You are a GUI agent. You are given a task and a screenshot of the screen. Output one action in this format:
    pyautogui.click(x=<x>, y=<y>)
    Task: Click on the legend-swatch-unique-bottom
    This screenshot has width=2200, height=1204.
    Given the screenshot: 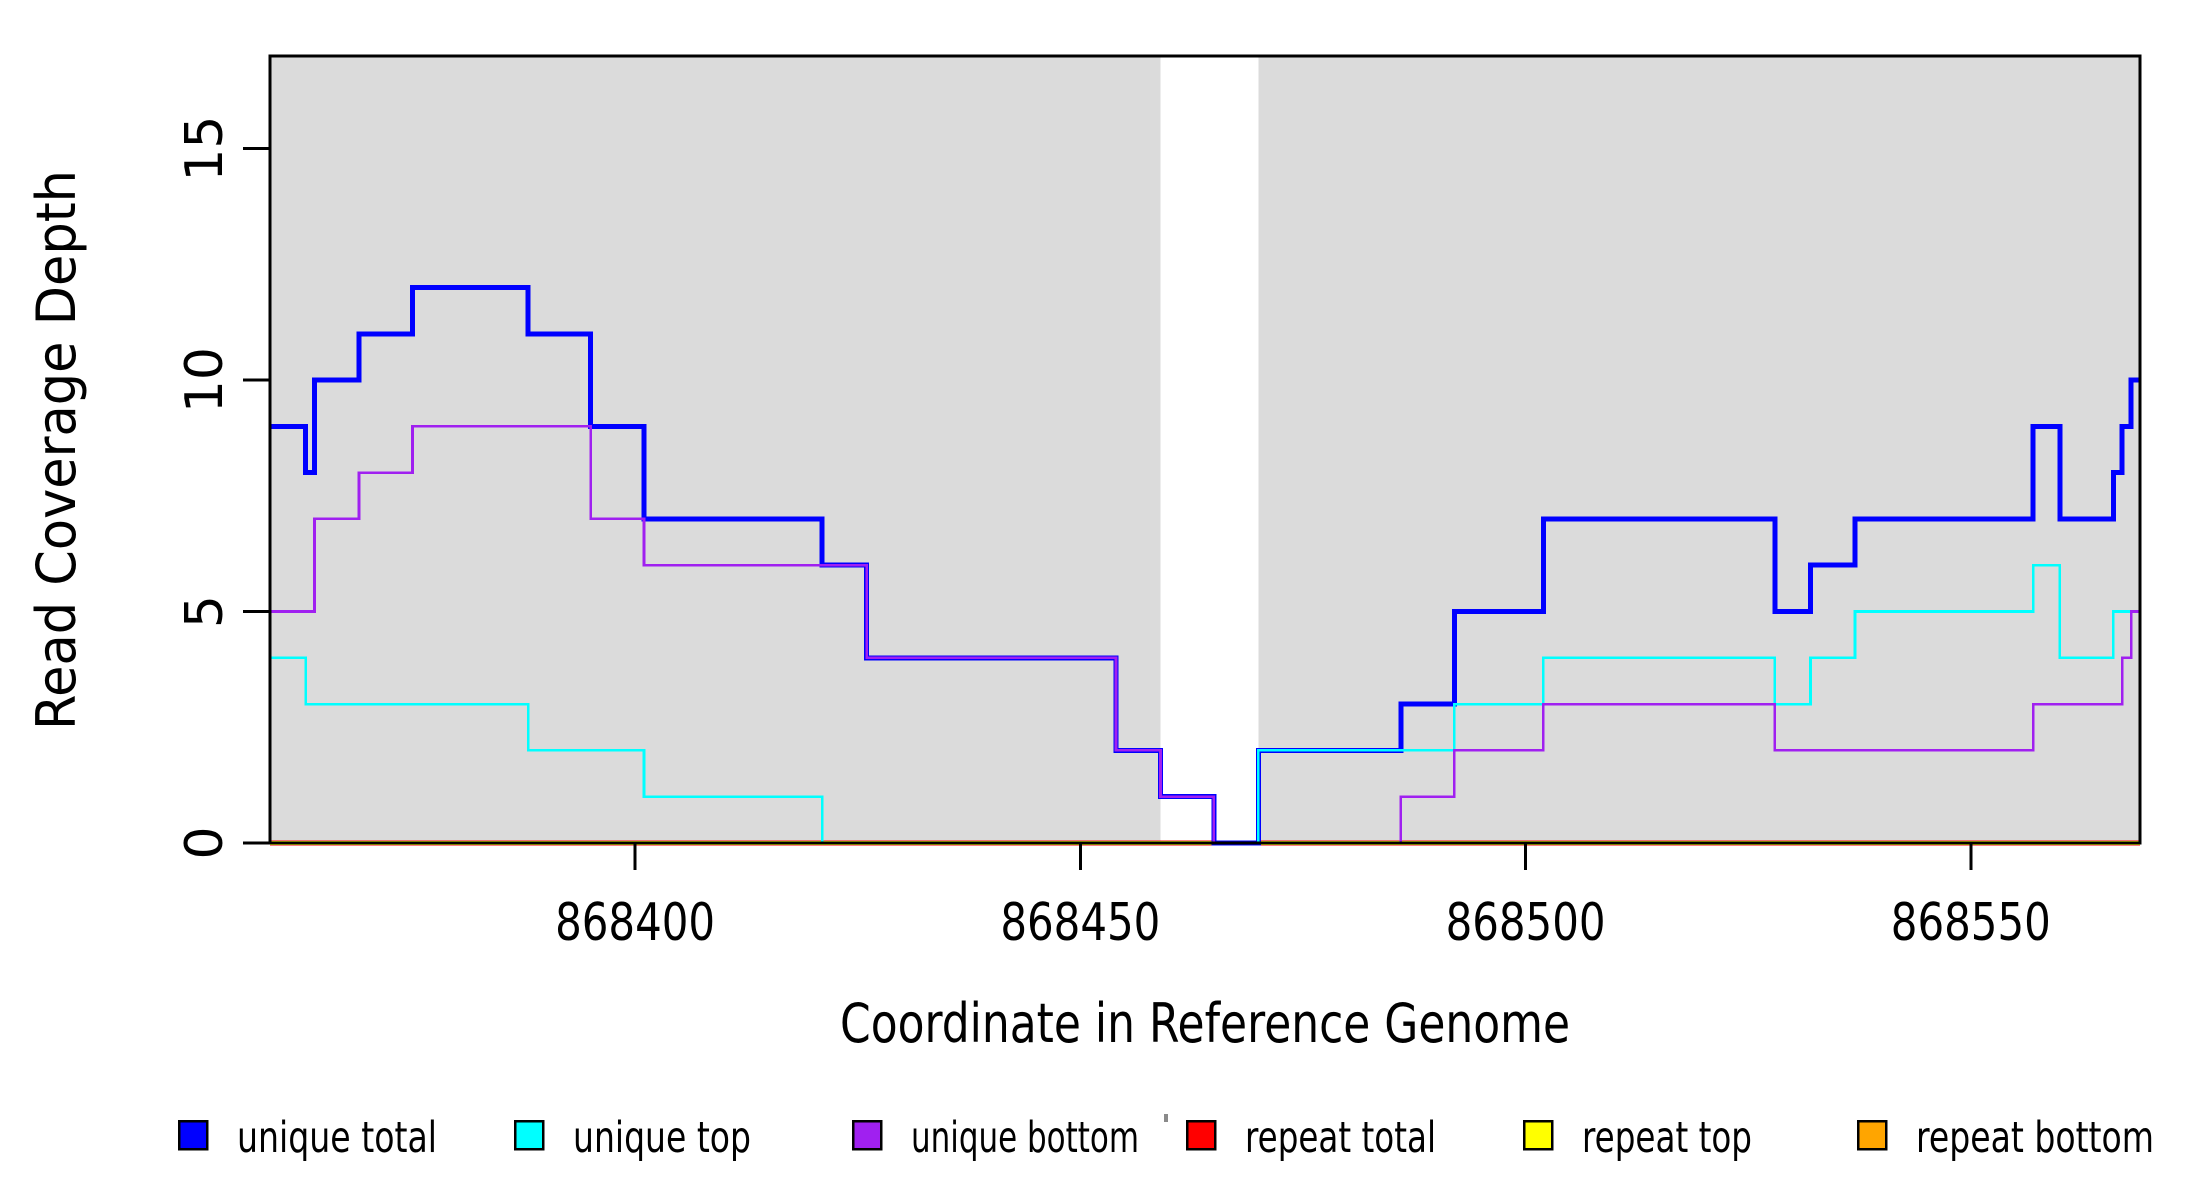 What is the action you would take?
    pyautogui.click(x=867, y=1135)
    